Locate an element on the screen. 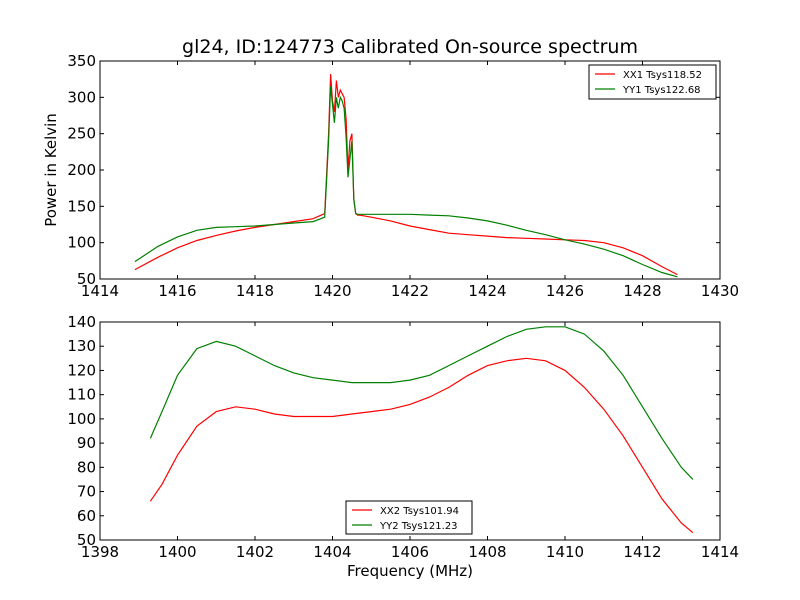 This screenshot has height=600, width=800. x-tick-label: 1430 is located at coordinates (720, 291).